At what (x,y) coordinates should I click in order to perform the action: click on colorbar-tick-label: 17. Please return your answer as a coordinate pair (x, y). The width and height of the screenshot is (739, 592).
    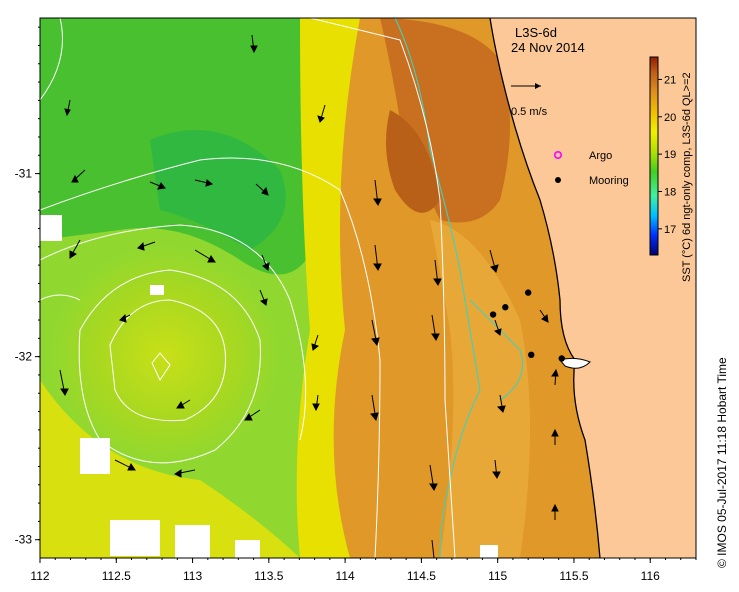
    Looking at the image, I should click on (670, 230).